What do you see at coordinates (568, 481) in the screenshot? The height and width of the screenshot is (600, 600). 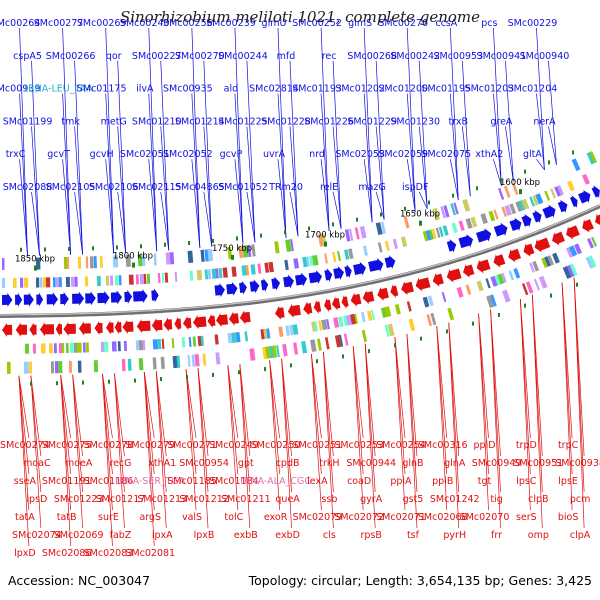 I see `gene-label: lpsE` at bounding box center [568, 481].